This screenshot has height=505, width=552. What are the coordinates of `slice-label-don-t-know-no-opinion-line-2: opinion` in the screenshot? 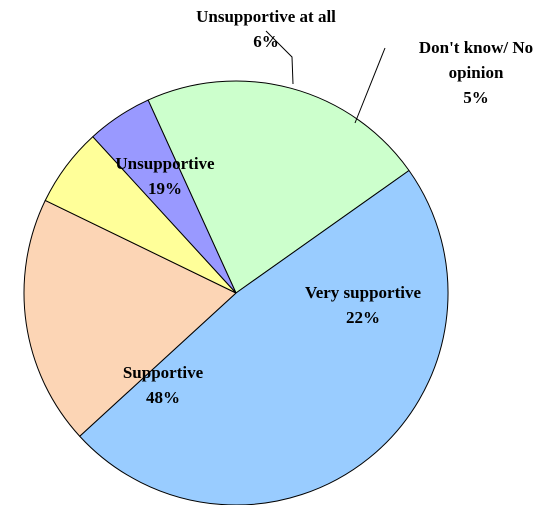 It's located at (476, 72).